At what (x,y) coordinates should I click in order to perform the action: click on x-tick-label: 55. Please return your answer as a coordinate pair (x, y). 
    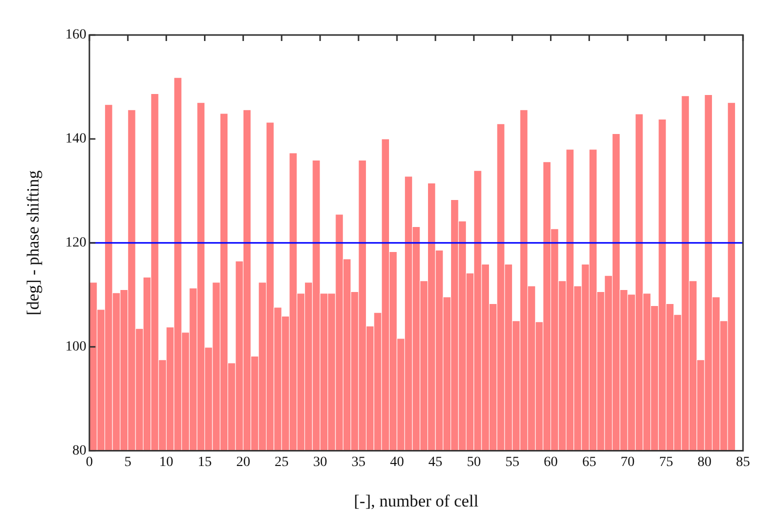
    Looking at the image, I should click on (512, 462).